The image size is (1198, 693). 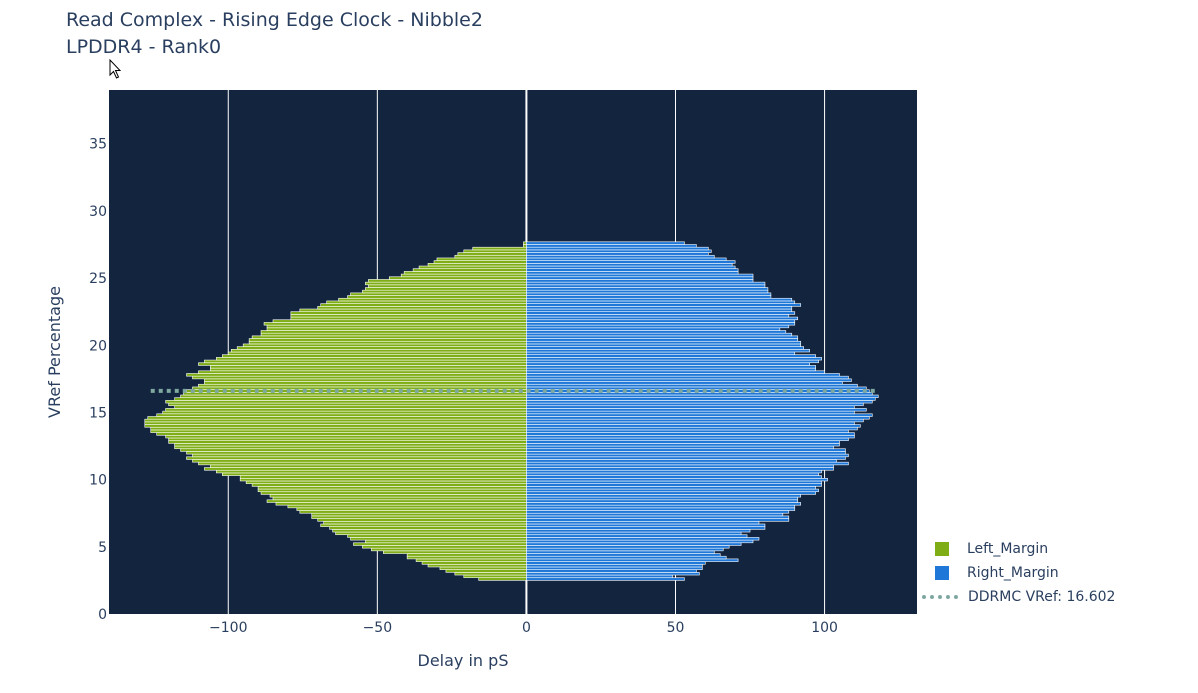 What do you see at coordinates (526, 628) in the screenshot?
I see `x-tick-label: 0` at bounding box center [526, 628].